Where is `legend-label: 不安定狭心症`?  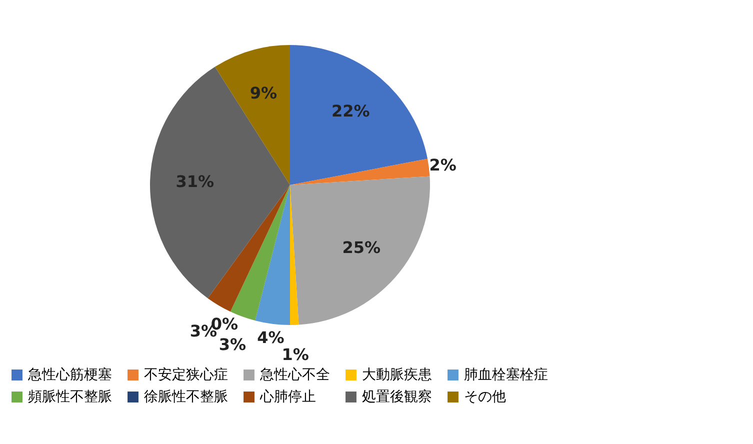
legend-label: 不安定狭心症 is located at coordinates (186, 375).